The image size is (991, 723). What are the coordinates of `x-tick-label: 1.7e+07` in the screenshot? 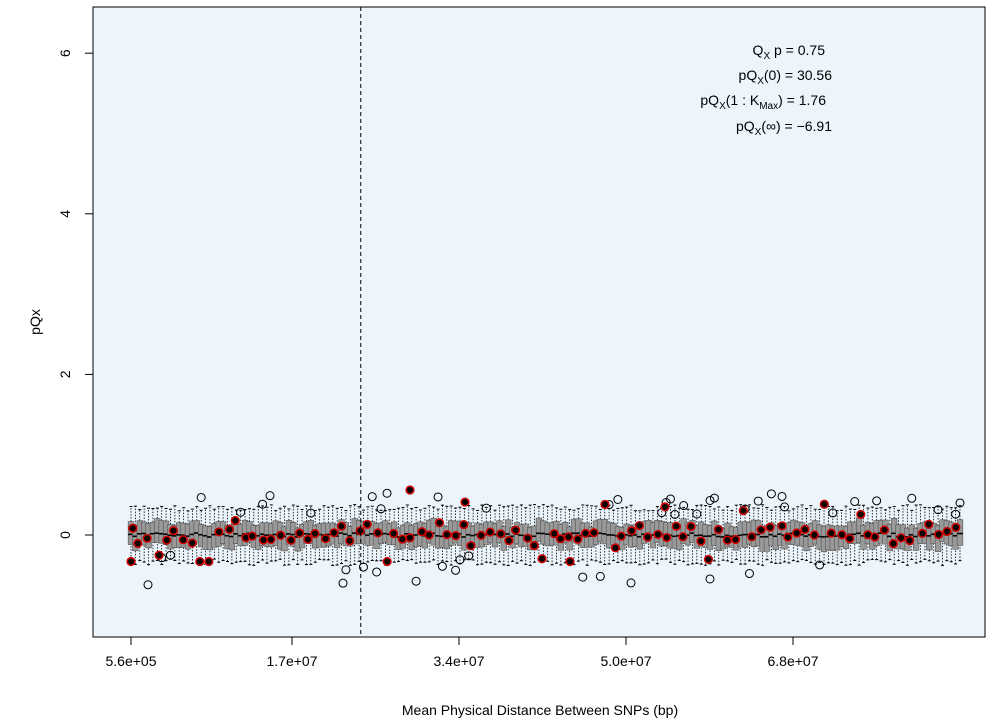 It's located at (292, 661).